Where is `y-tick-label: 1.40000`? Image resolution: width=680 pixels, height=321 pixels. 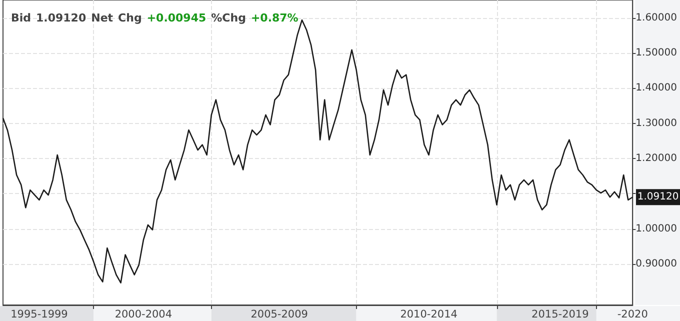
y-tick-label: 1.40000 is located at coordinates (657, 88).